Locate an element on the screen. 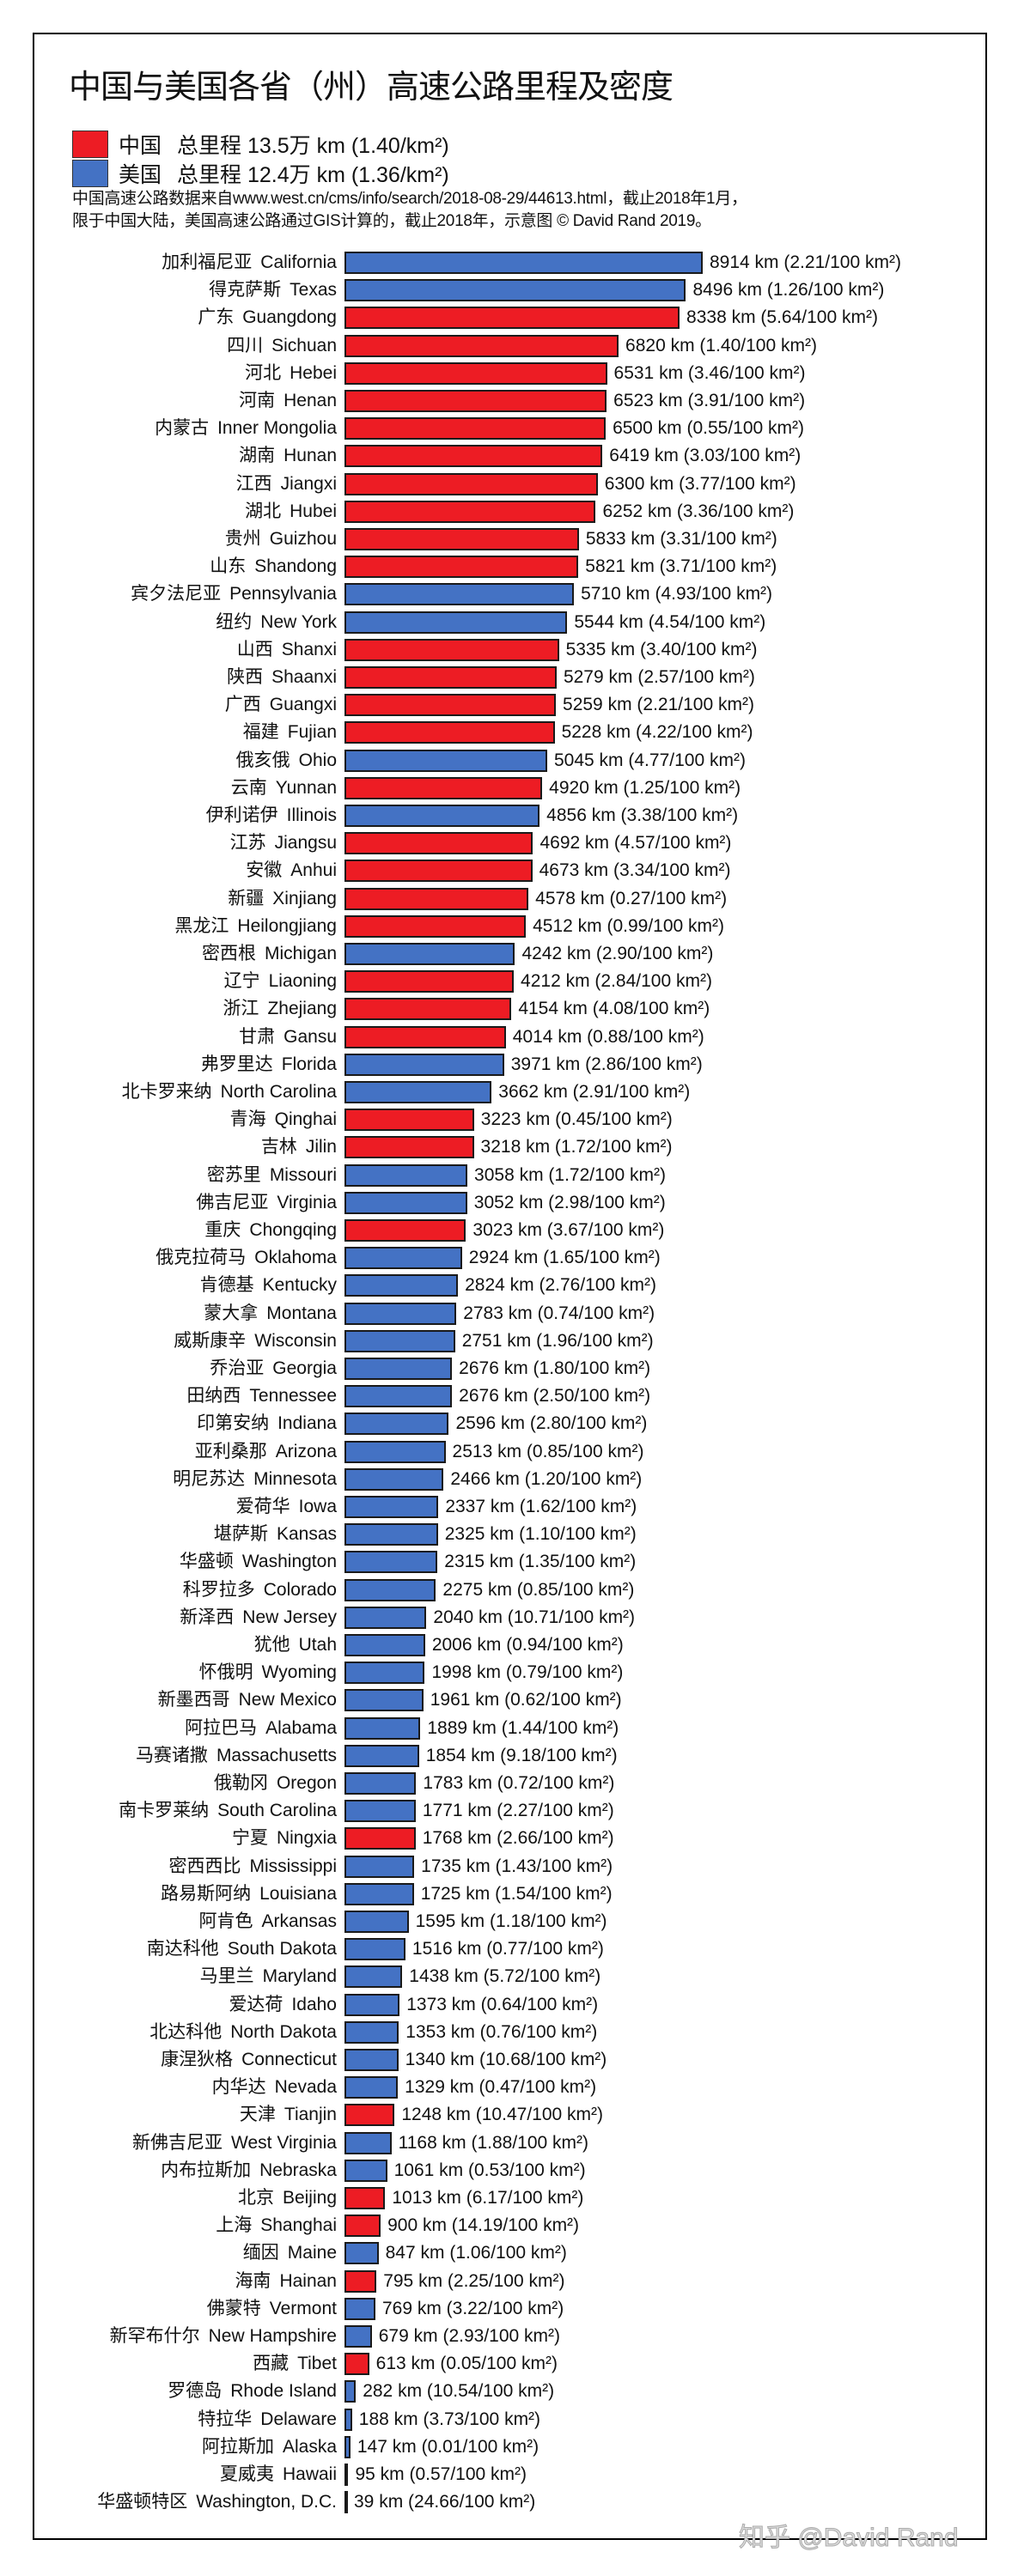  value-km: 6523 is located at coordinates (633, 400).